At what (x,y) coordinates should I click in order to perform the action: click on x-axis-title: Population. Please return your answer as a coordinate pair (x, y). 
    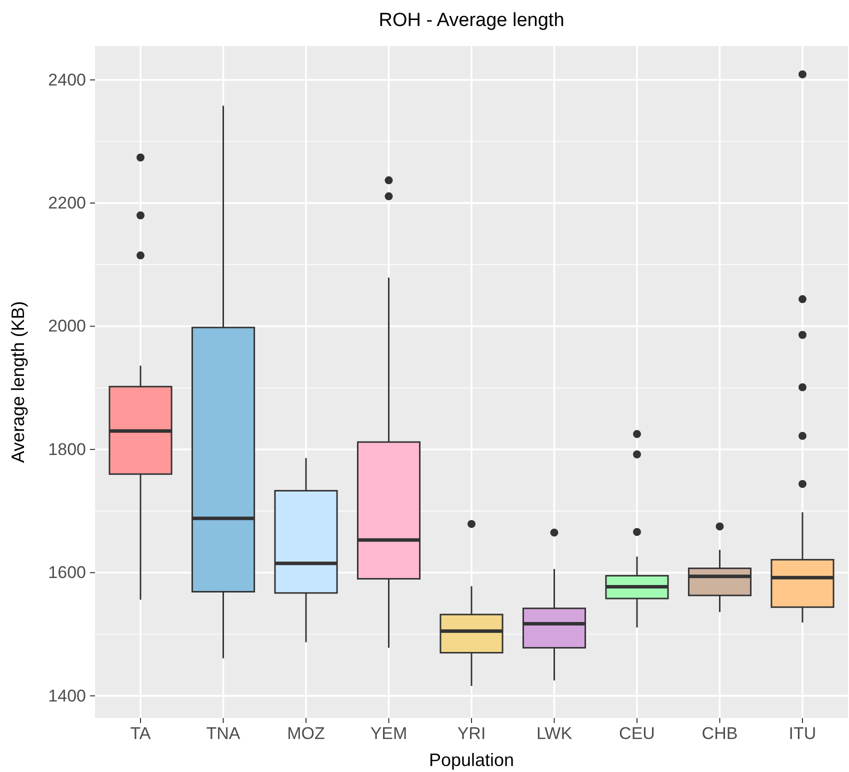
    Looking at the image, I should click on (471, 760).